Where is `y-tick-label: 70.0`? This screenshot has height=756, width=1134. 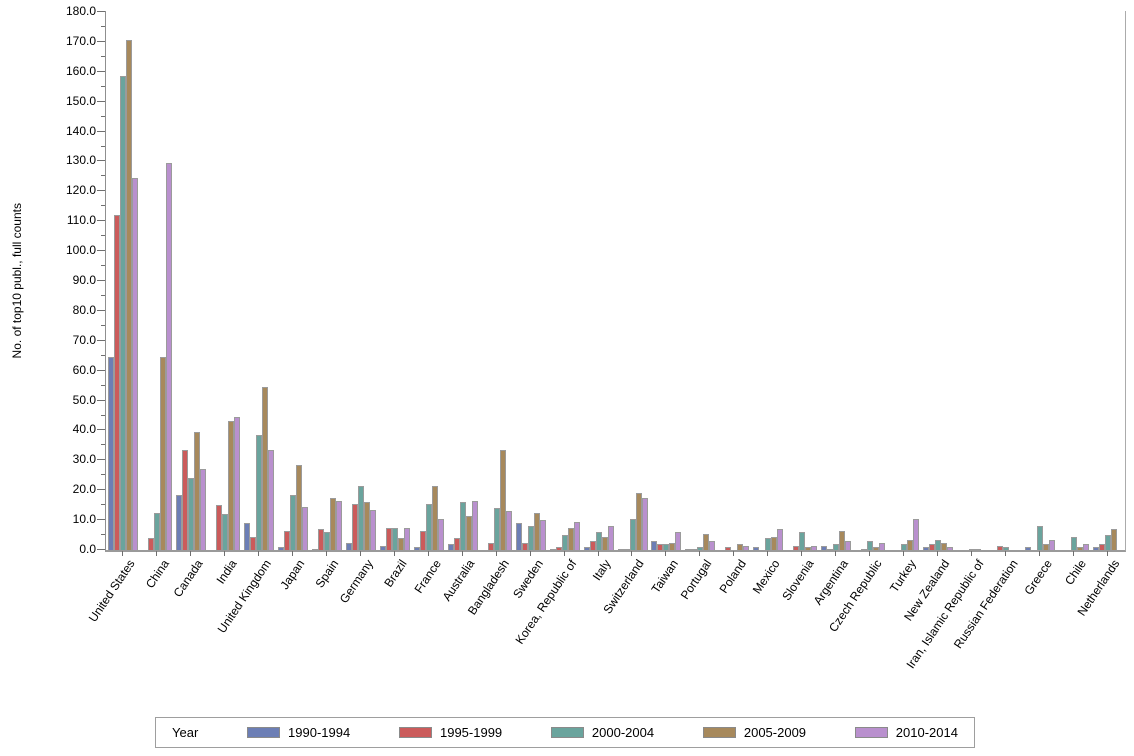 y-tick-label: 70.0 is located at coordinates (84, 339).